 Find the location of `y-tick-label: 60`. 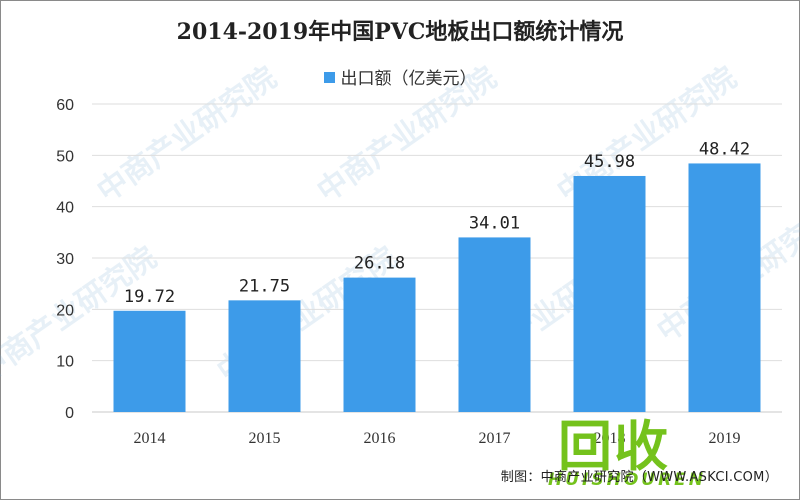

y-tick-label: 60 is located at coordinates (65, 105).